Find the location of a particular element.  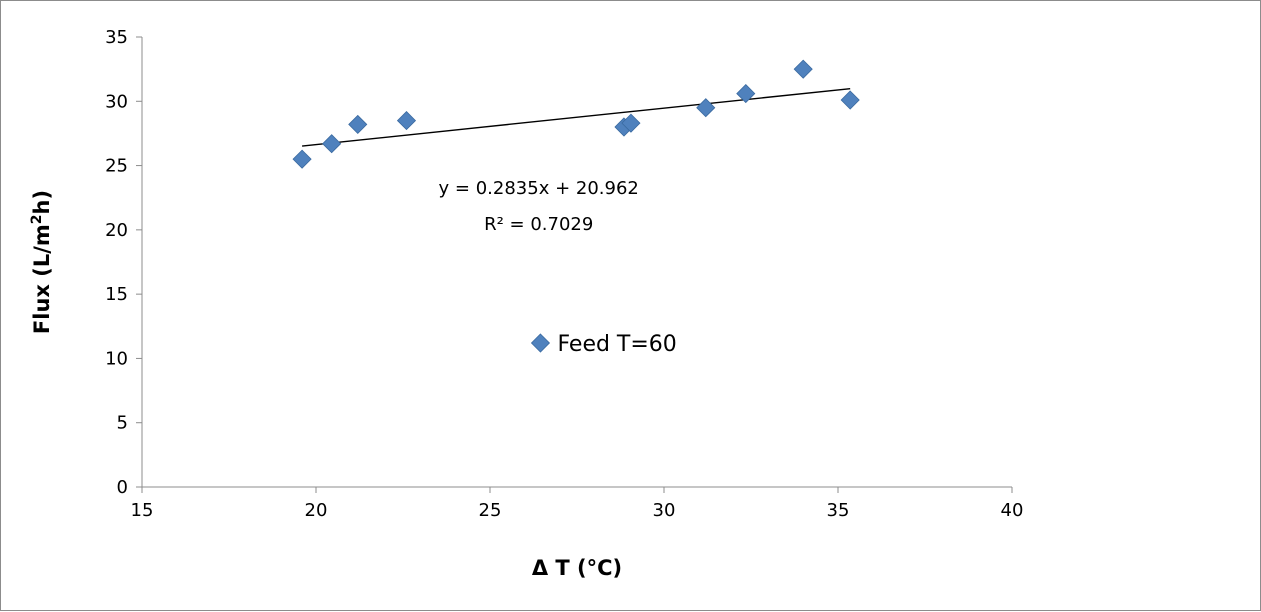

x-ticks: 15 20 25 30 35 40 is located at coordinates (577, 504).